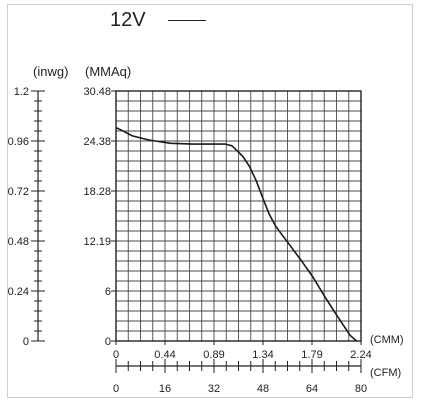 This screenshot has width=422, height=403. What do you see at coordinates (116, 389) in the screenshot?
I see `x-tick-label-cfm: 0` at bounding box center [116, 389].